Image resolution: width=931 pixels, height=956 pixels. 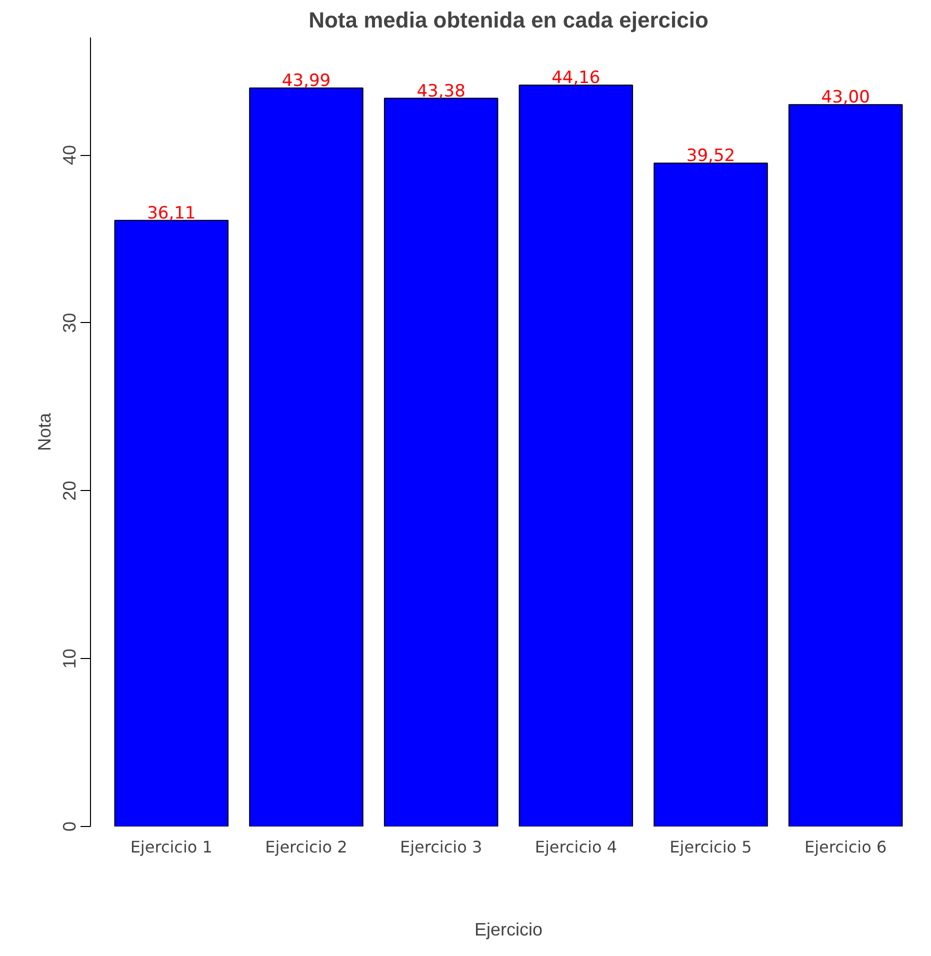 What do you see at coordinates (576, 78) in the screenshot?
I see `data-label: 44,16` at bounding box center [576, 78].